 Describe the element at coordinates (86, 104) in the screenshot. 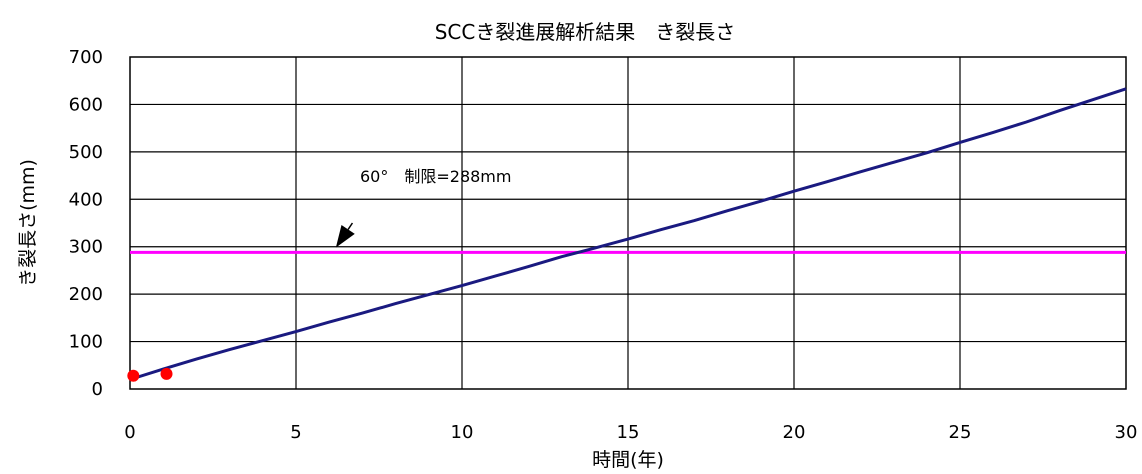

I see `y-tick-label: 600` at that location.